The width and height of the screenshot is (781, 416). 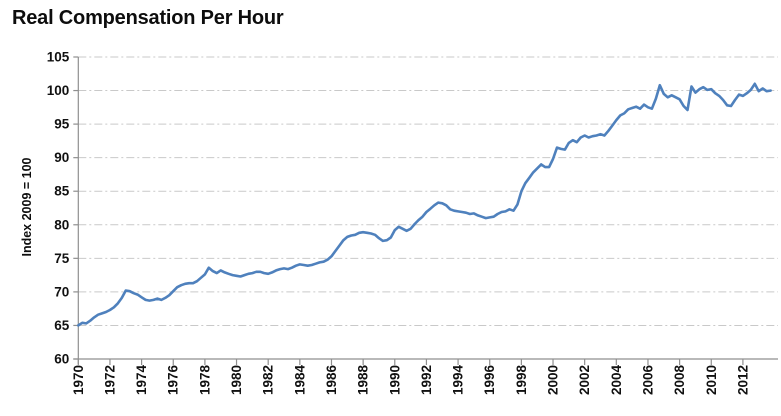 I want to click on y-axis-title: Index 2009 = 100, so click(x=27, y=207).